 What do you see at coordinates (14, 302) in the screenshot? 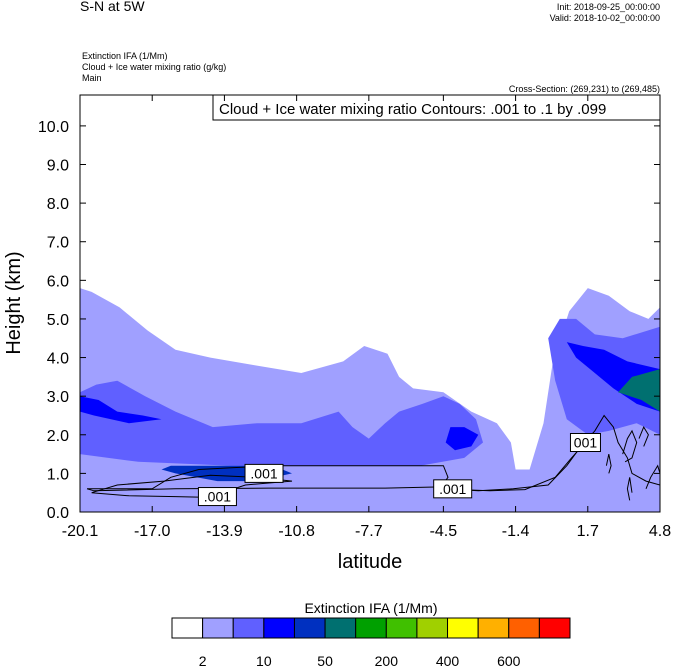
I see `y-axis-label: Height (km)` at bounding box center [14, 302].